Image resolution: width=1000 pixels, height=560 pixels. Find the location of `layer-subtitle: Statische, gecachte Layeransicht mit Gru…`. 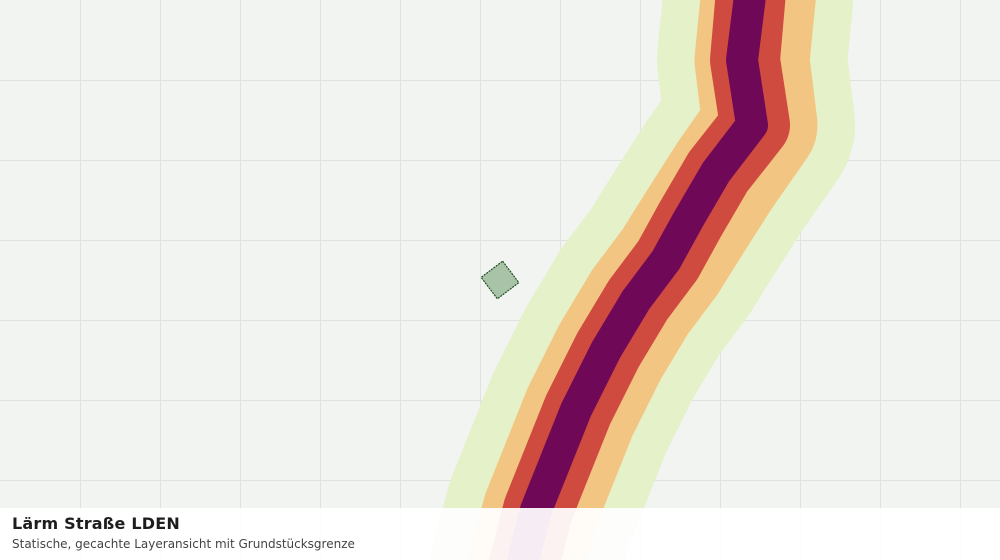

layer-subtitle: Statische, gecachte Layeransicht mit Gru… is located at coordinates (183, 544).